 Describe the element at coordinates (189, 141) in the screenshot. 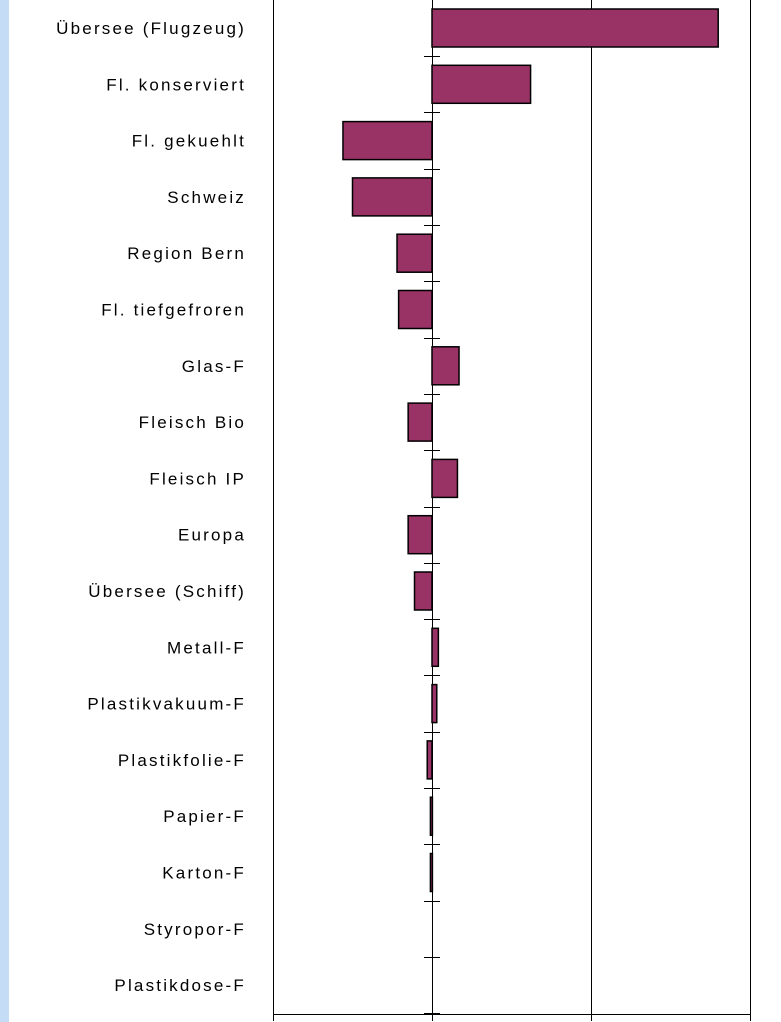

I see `category-label: Fl. gekuehlt` at that location.